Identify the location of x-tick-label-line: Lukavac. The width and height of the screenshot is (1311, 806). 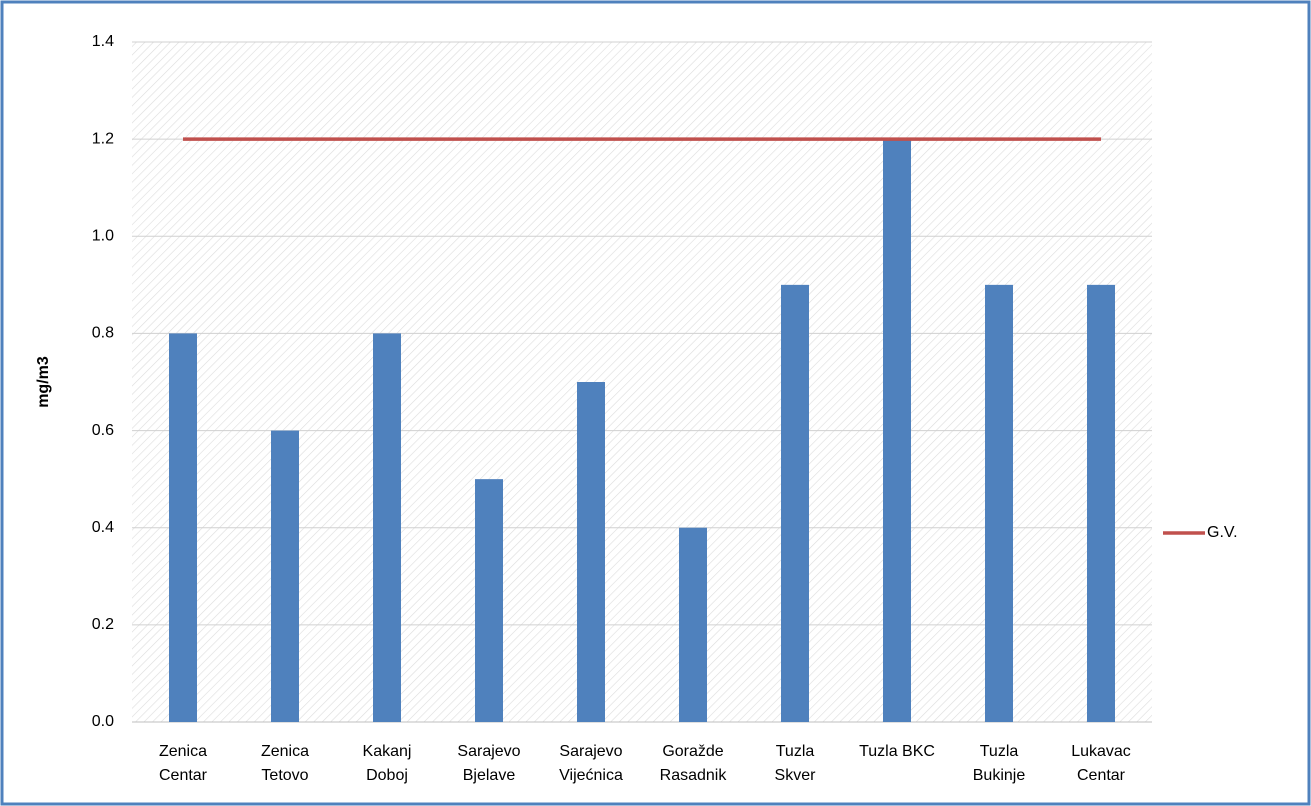
(1101, 751).